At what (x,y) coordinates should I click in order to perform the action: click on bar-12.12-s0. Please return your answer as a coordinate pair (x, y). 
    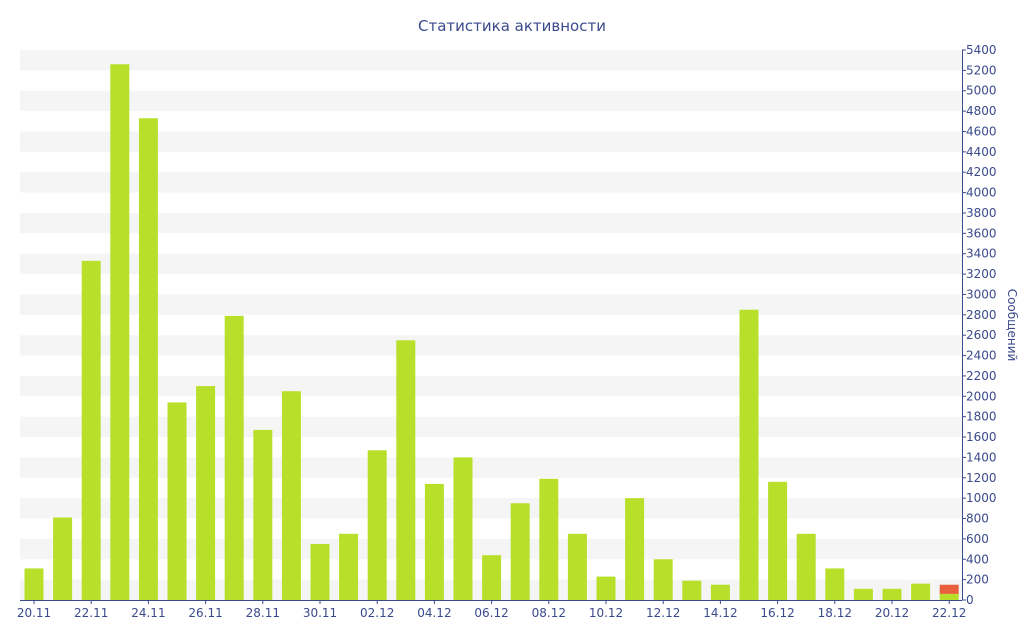
    Looking at the image, I should click on (663, 579).